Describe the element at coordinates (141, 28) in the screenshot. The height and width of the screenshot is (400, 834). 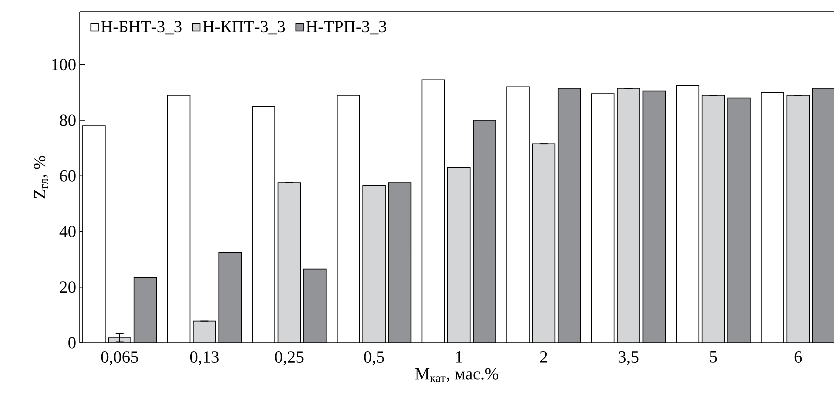
I see `legend-label: Н-БНТ-3_3` at that location.